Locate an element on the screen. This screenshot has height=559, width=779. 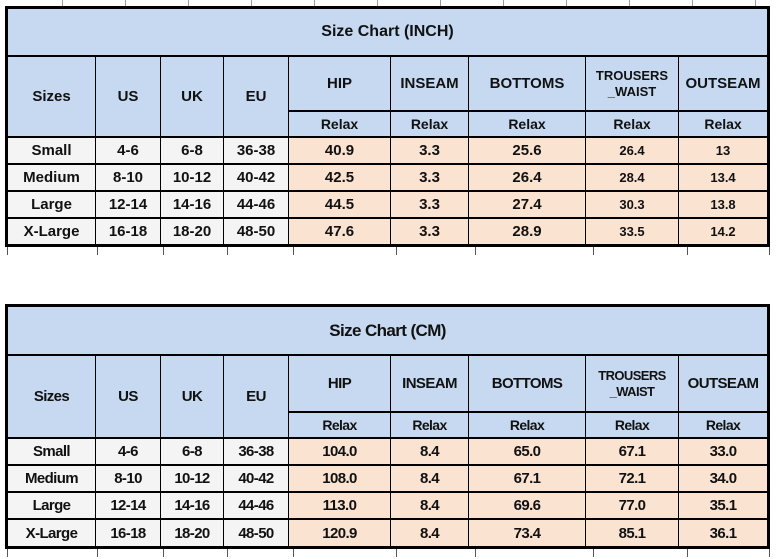
data-cell: 47.6 is located at coordinates (339, 232).